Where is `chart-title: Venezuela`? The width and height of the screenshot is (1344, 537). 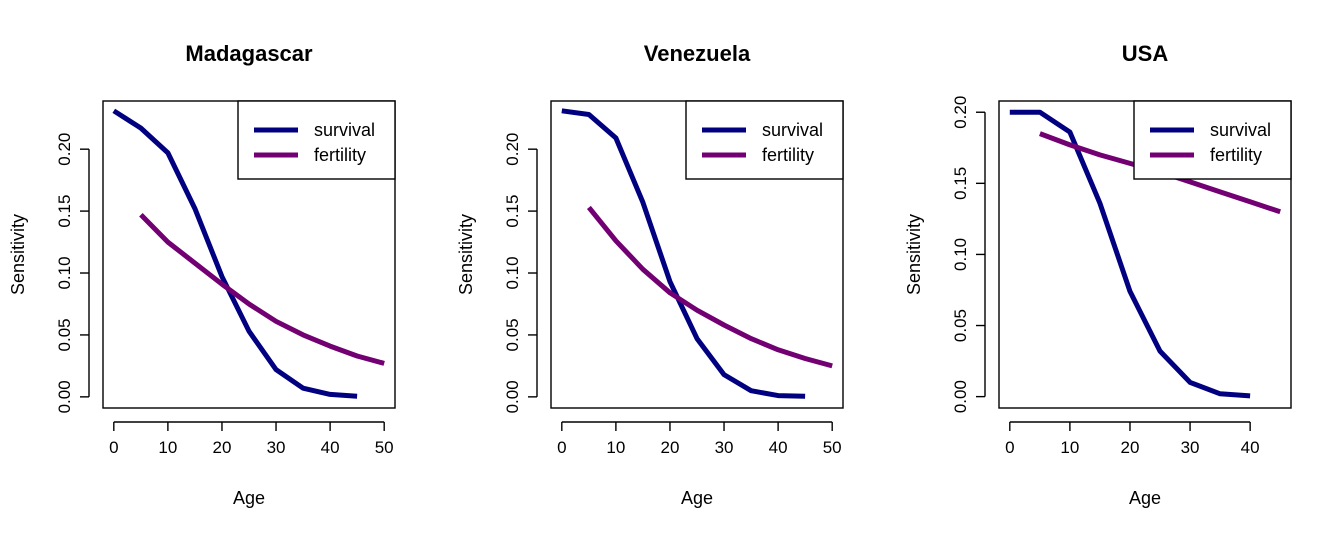
chart-title: Venezuela is located at coordinates (697, 53).